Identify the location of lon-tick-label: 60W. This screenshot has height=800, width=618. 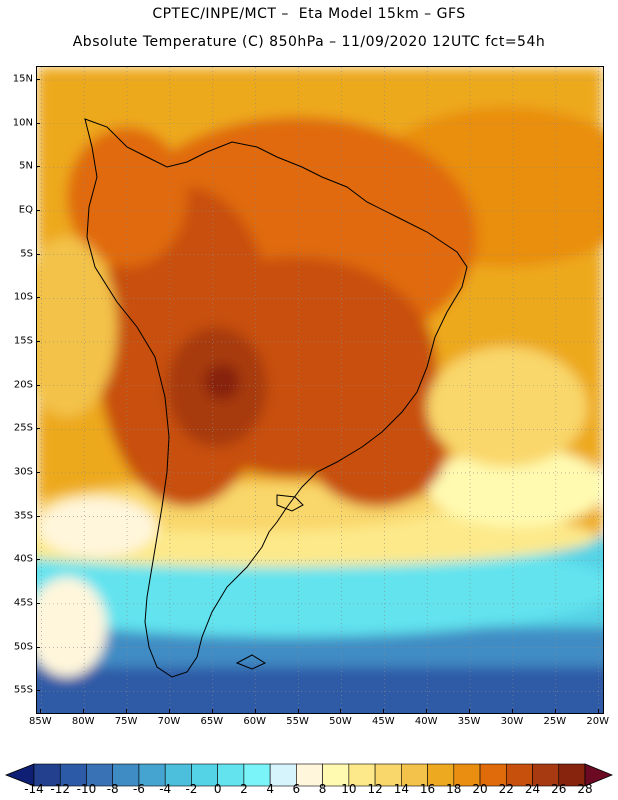
(254, 721).